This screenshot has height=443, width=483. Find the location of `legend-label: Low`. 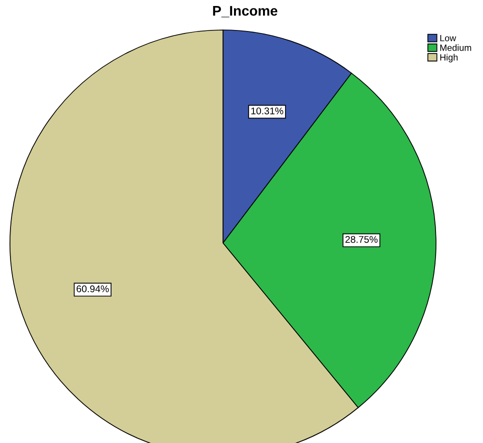

legend-label: Low is located at coordinates (448, 38).